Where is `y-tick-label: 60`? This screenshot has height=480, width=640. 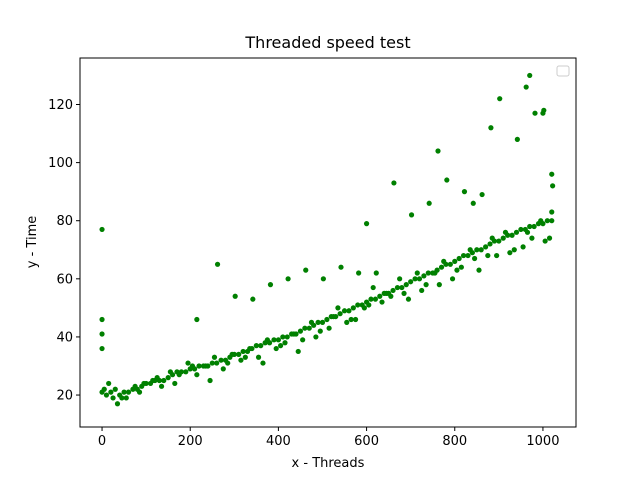
y-tick-label: 60 is located at coordinates (64, 279).